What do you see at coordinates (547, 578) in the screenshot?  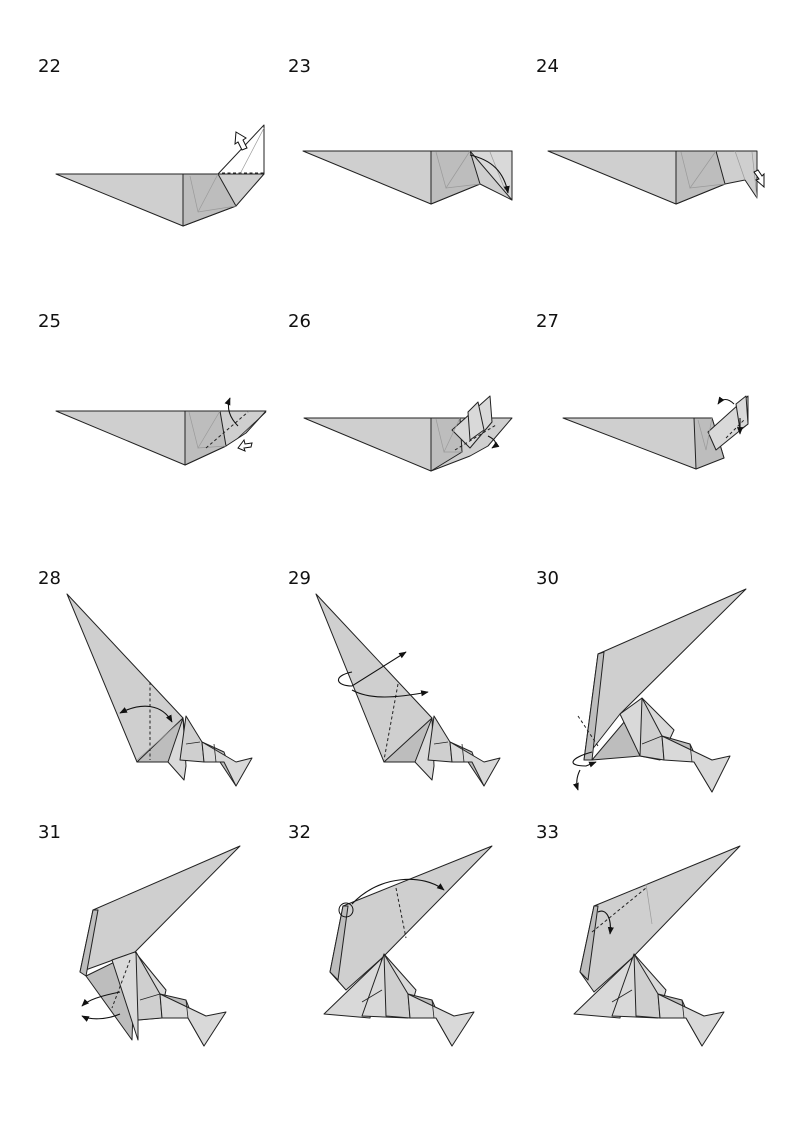 I see `step-number: 30` at bounding box center [547, 578].